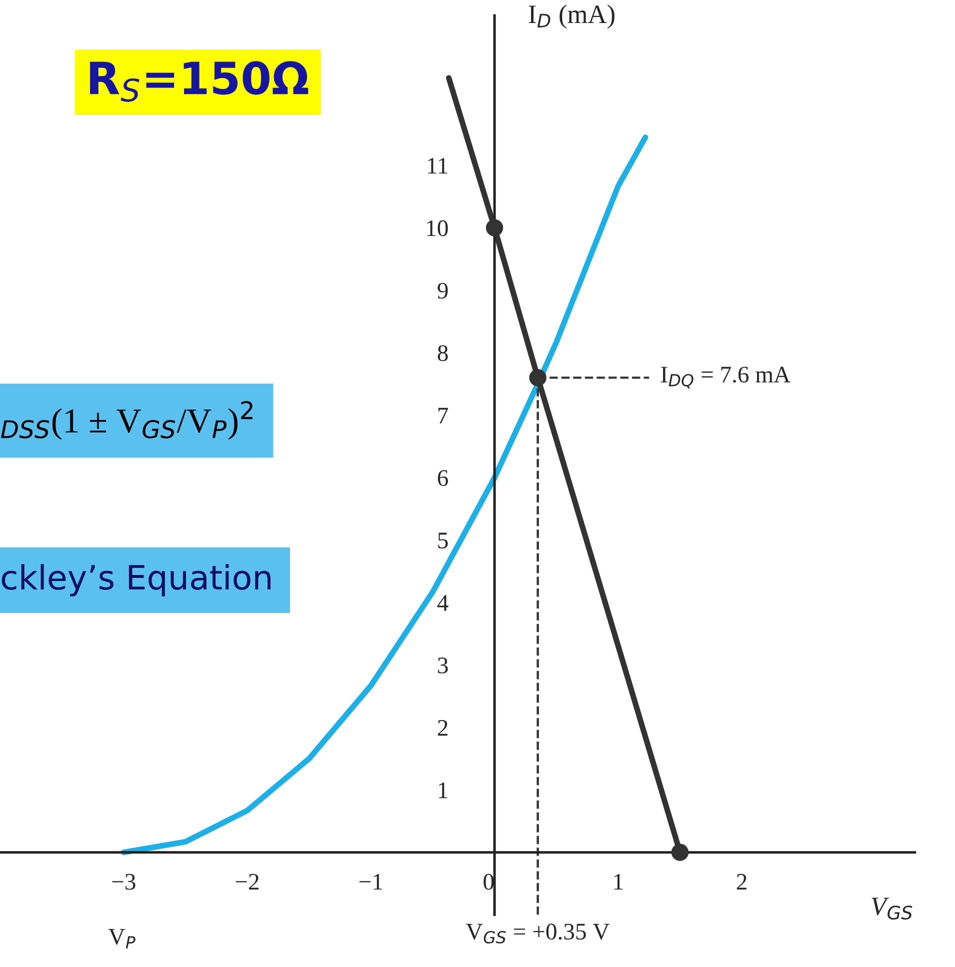  Describe the element at coordinates (371, 882) in the screenshot. I see `x-tick-label: −1` at that location.